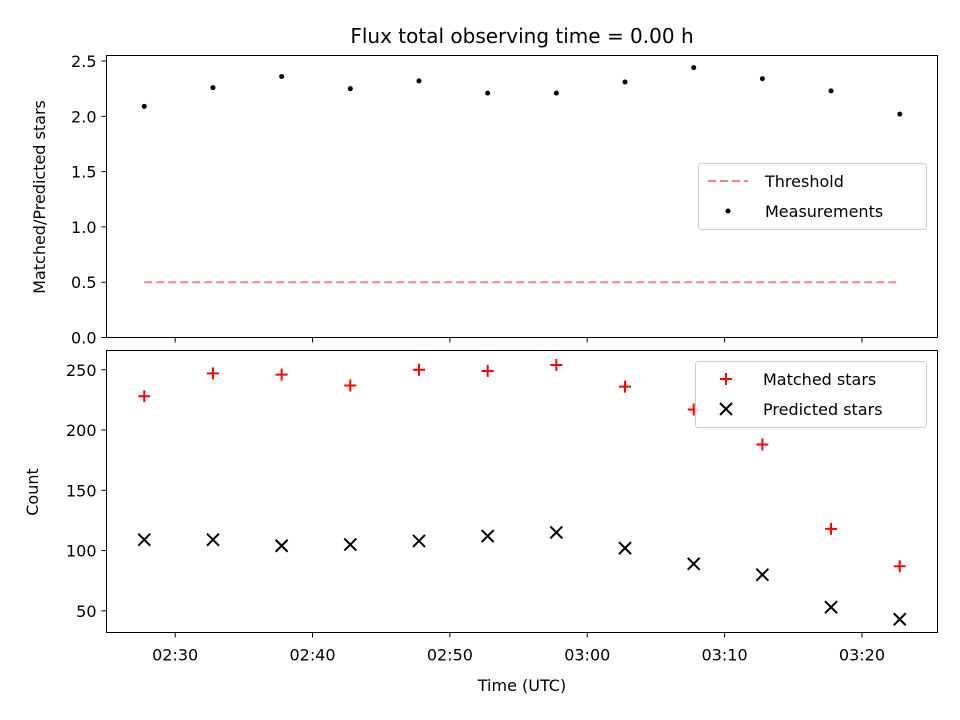 The width and height of the screenshot is (960, 720). What do you see at coordinates (518, 648) in the screenshot?
I see `count-x-ticks: 02:30 02:40 02:50 03:00 03:10 03:20` at bounding box center [518, 648].